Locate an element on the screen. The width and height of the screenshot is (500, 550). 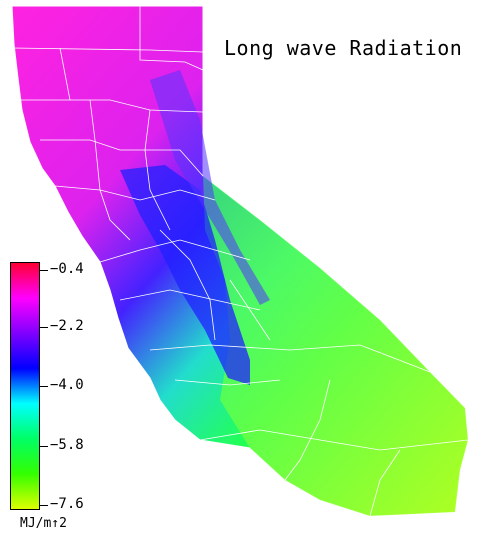
legend-units: MJ/m↑2 is located at coordinates (43, 523).